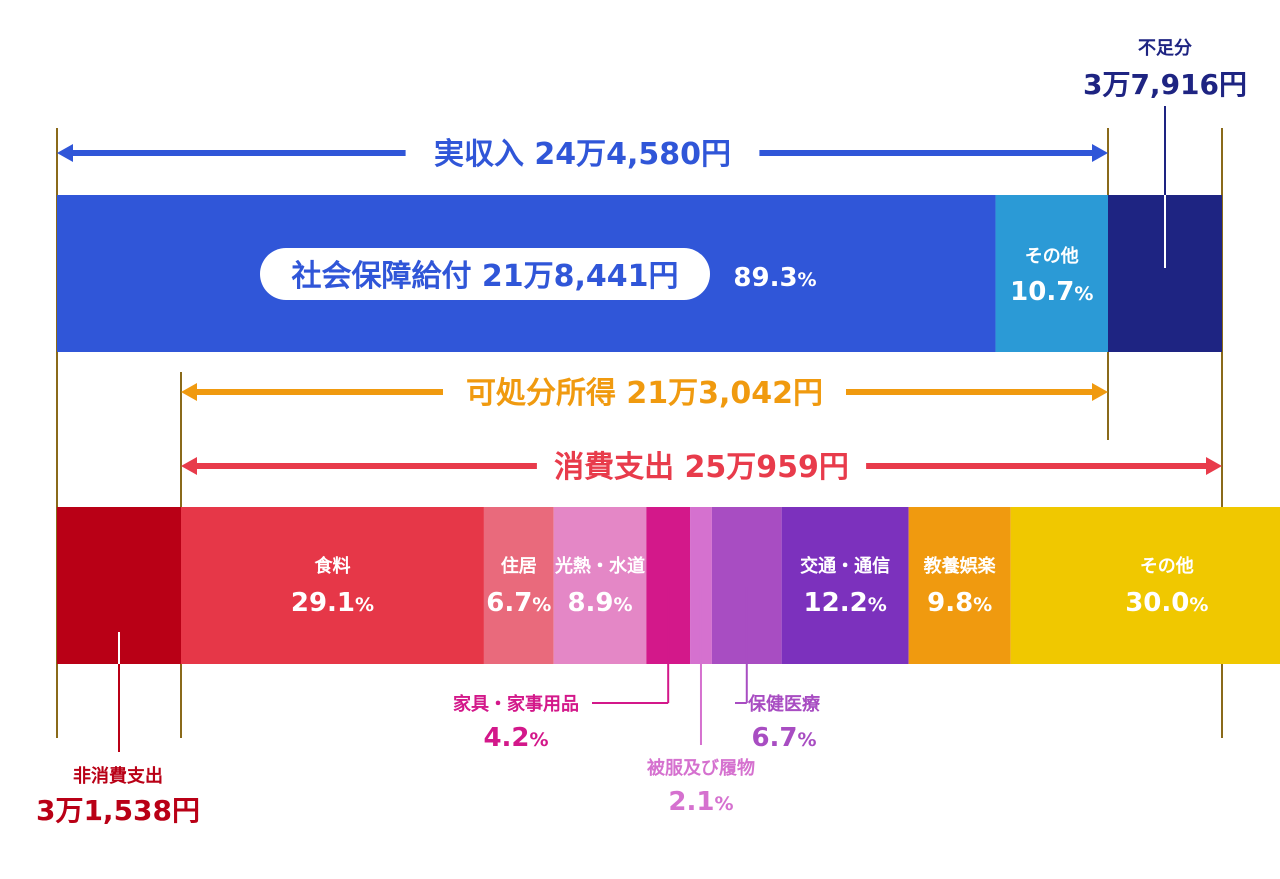  Describe the element at coordinates (623, 605) in the screenshot. I see `expense-pct-2-sign: %` at that location.